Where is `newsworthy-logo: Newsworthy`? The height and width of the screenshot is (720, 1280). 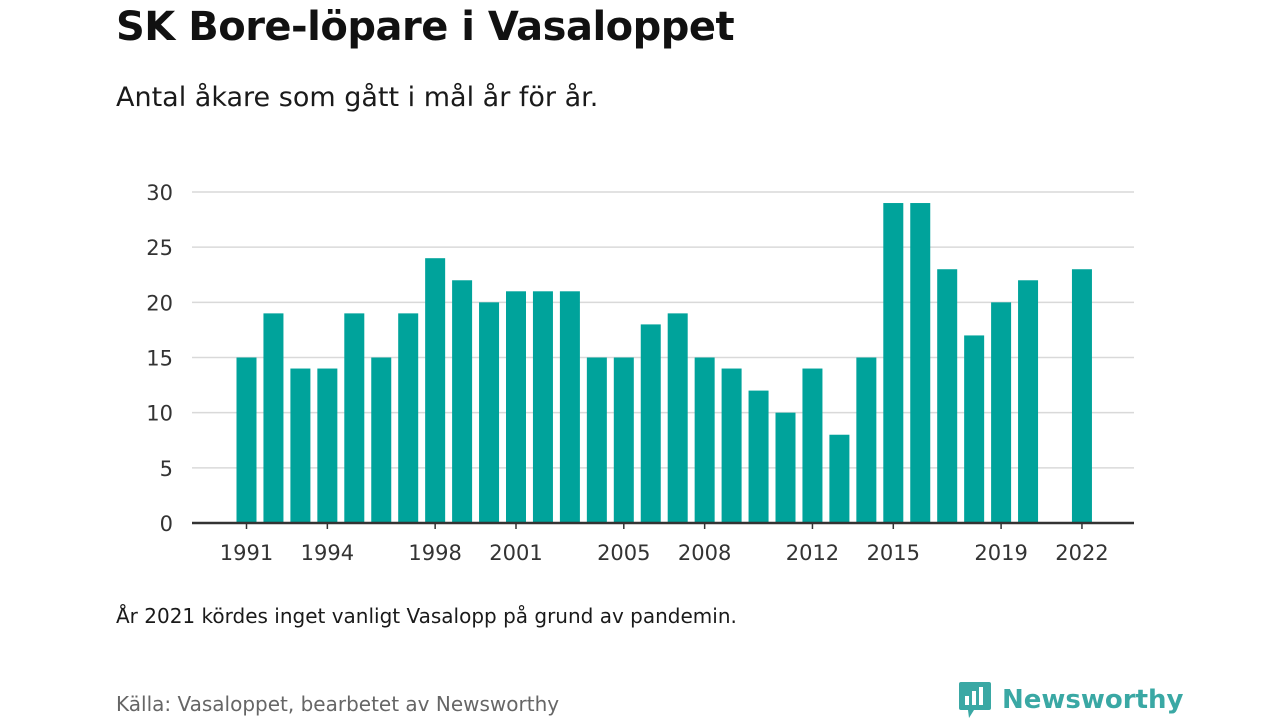
newsworthy-logo: Newsworthy is located at coordinates (1070, 700).